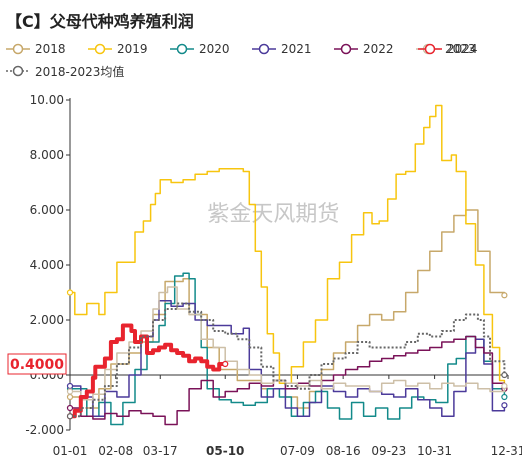  Describe the element at coordinates (47, 100) in the screenshot. I see `y-tick-label: 10.00` at that location.